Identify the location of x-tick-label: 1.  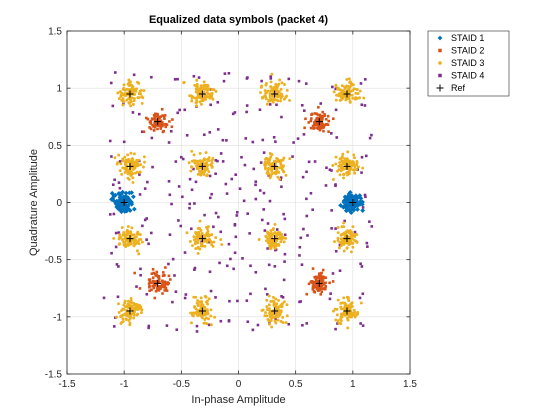
(353, 384).